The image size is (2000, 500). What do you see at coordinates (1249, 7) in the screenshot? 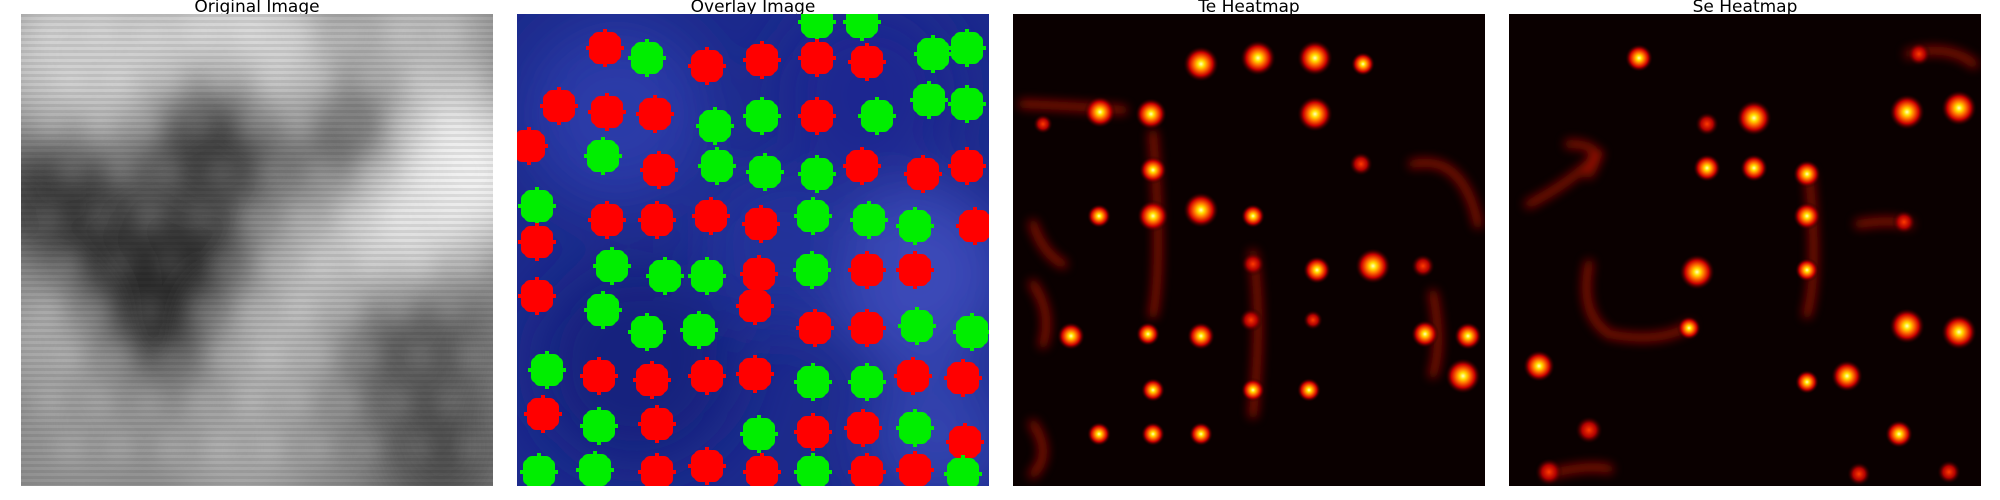
I see `panel-title-te: Te Heatmap` at bounding box center [1249, 7].